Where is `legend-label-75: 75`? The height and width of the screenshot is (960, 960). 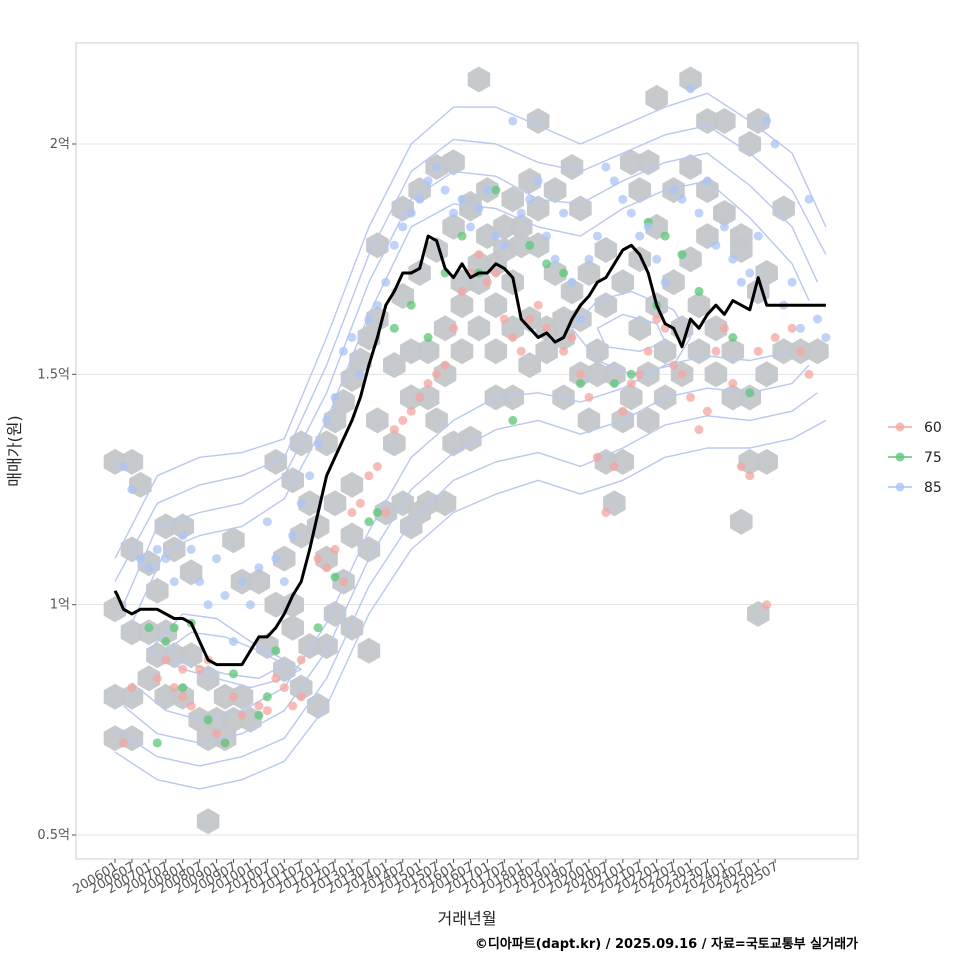 legend-label-75: 75 is located at coordinates (933, 458).